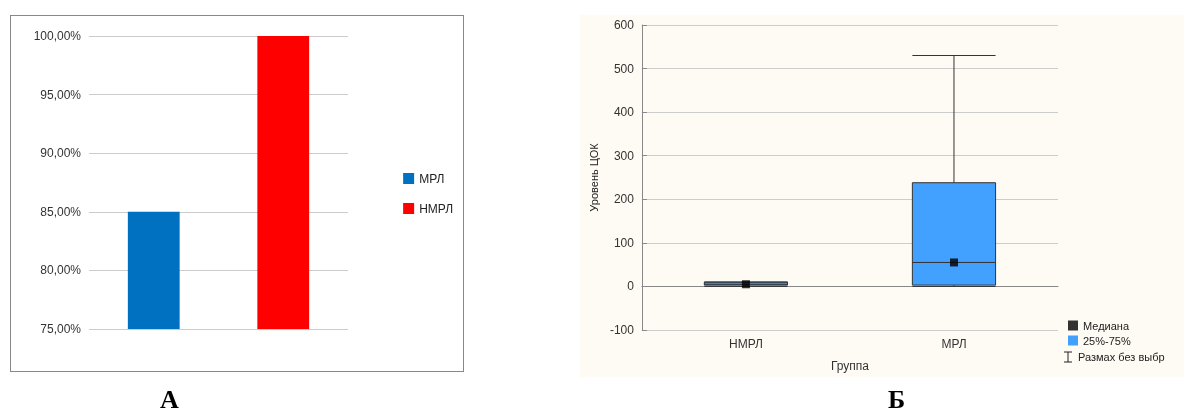 The image size is (1184, 419). What do you see at coordinates (593, 177) in the screenshot?
I see `y-axis-title: Уровень ЦОК` at bounding box center [593, 177].